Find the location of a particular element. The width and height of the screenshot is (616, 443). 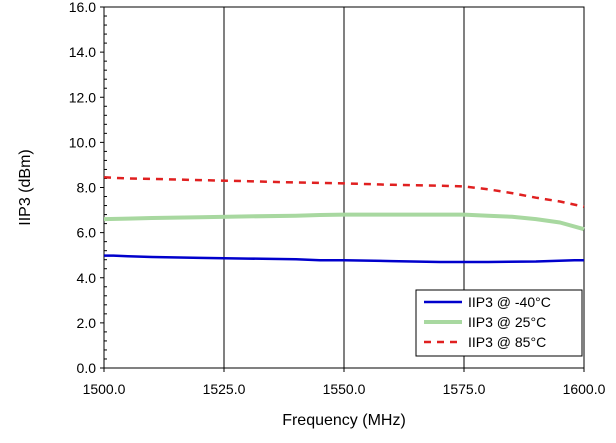

x-tick-label: 1550.0 is located at coordinates (344, 389).